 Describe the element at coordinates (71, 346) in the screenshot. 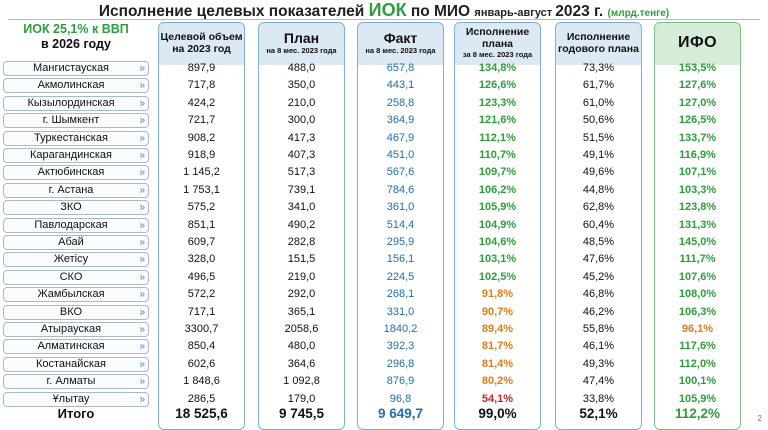

I see `region-label: Алматинская` at that location.